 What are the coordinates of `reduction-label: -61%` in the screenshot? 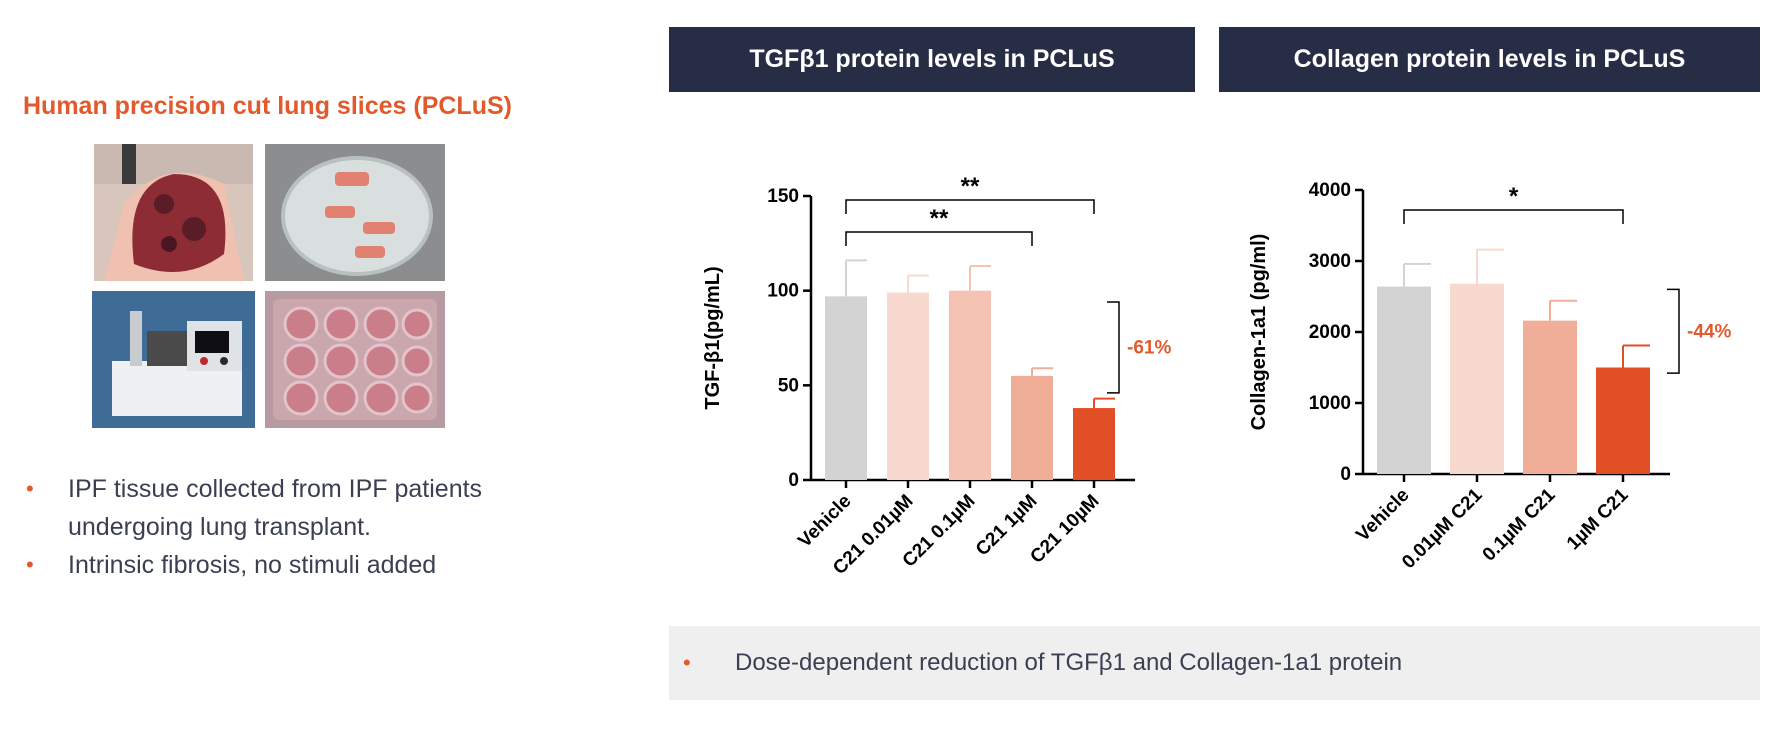 It's located at (1149, 347).